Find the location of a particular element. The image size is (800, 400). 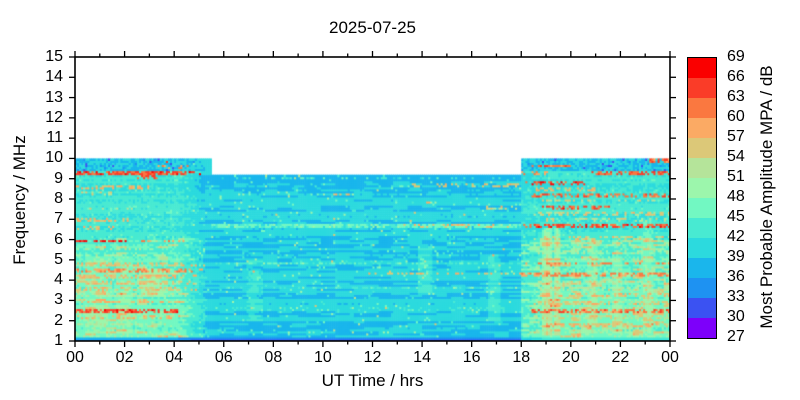

x-tick-label: 04 is located at coordinates (174, 357).